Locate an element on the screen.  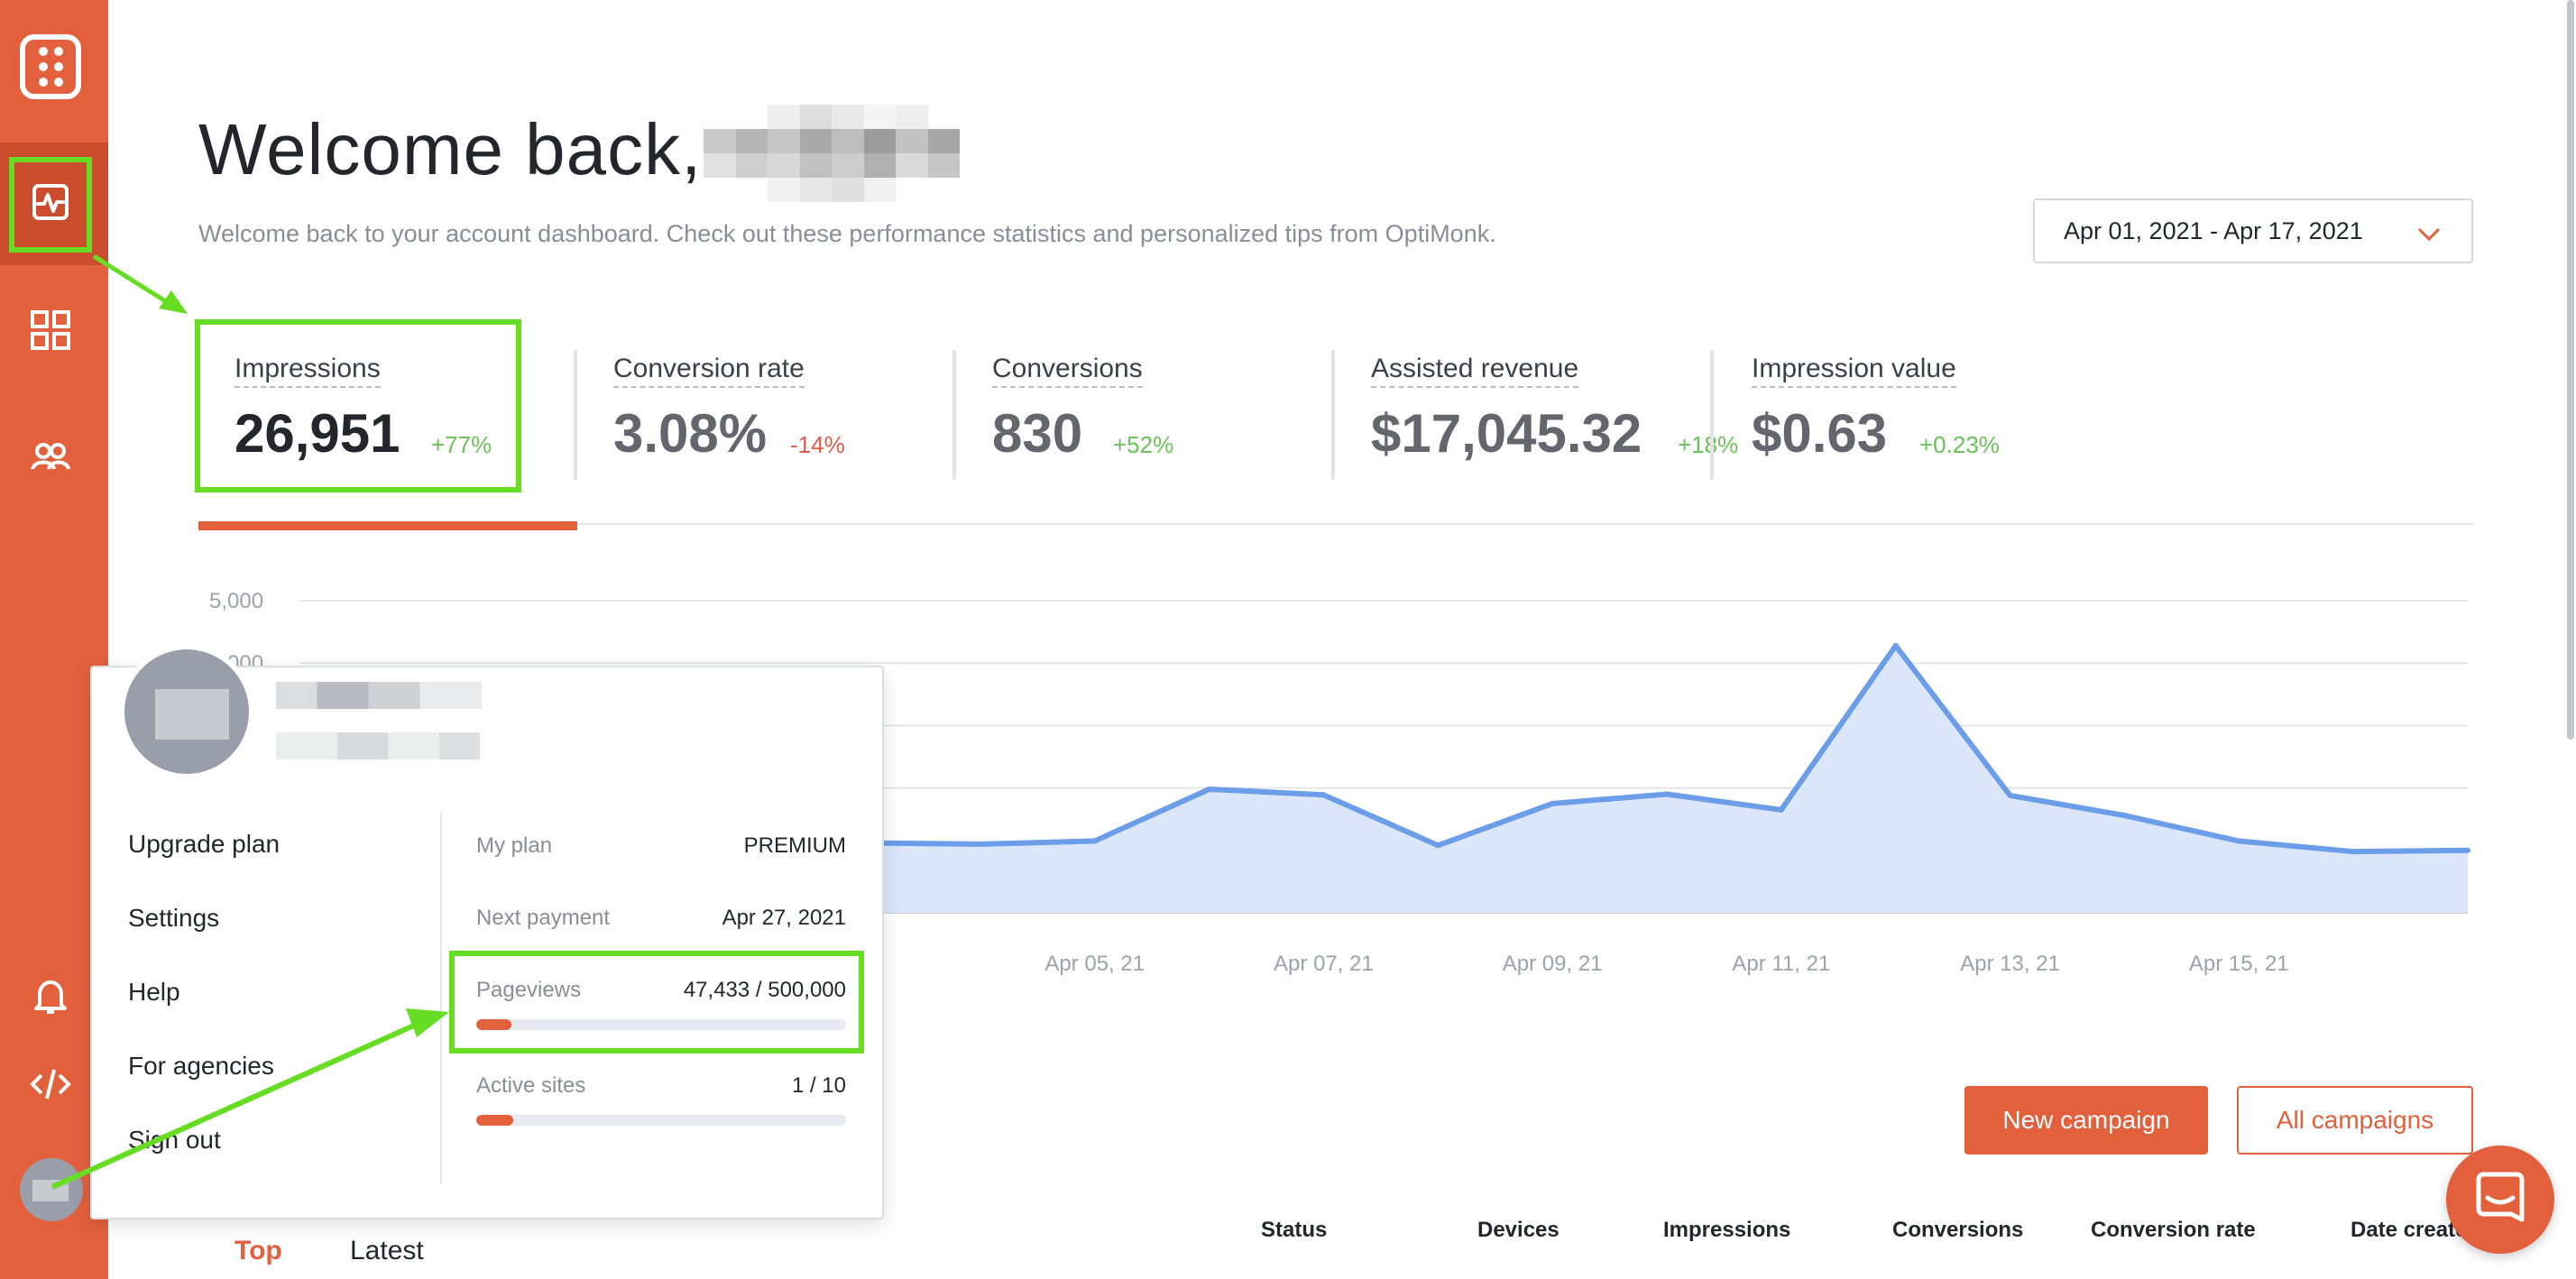
kpi-value: $17,045.32 is located at coordinates (1506, 434).